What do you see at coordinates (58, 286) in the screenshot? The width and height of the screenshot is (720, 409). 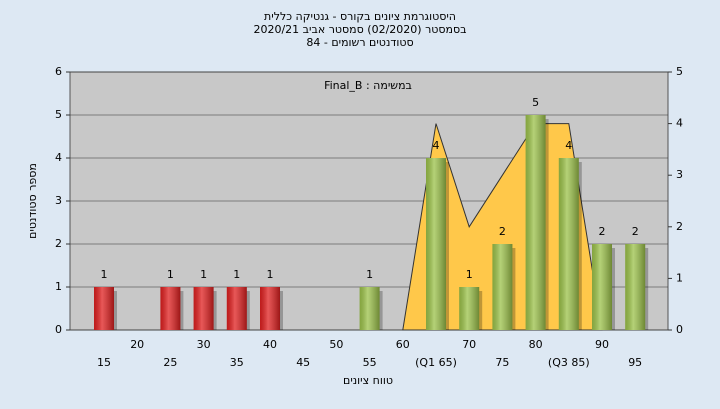 I see `y-tick-label: 1` at bounding box center [58, 286].